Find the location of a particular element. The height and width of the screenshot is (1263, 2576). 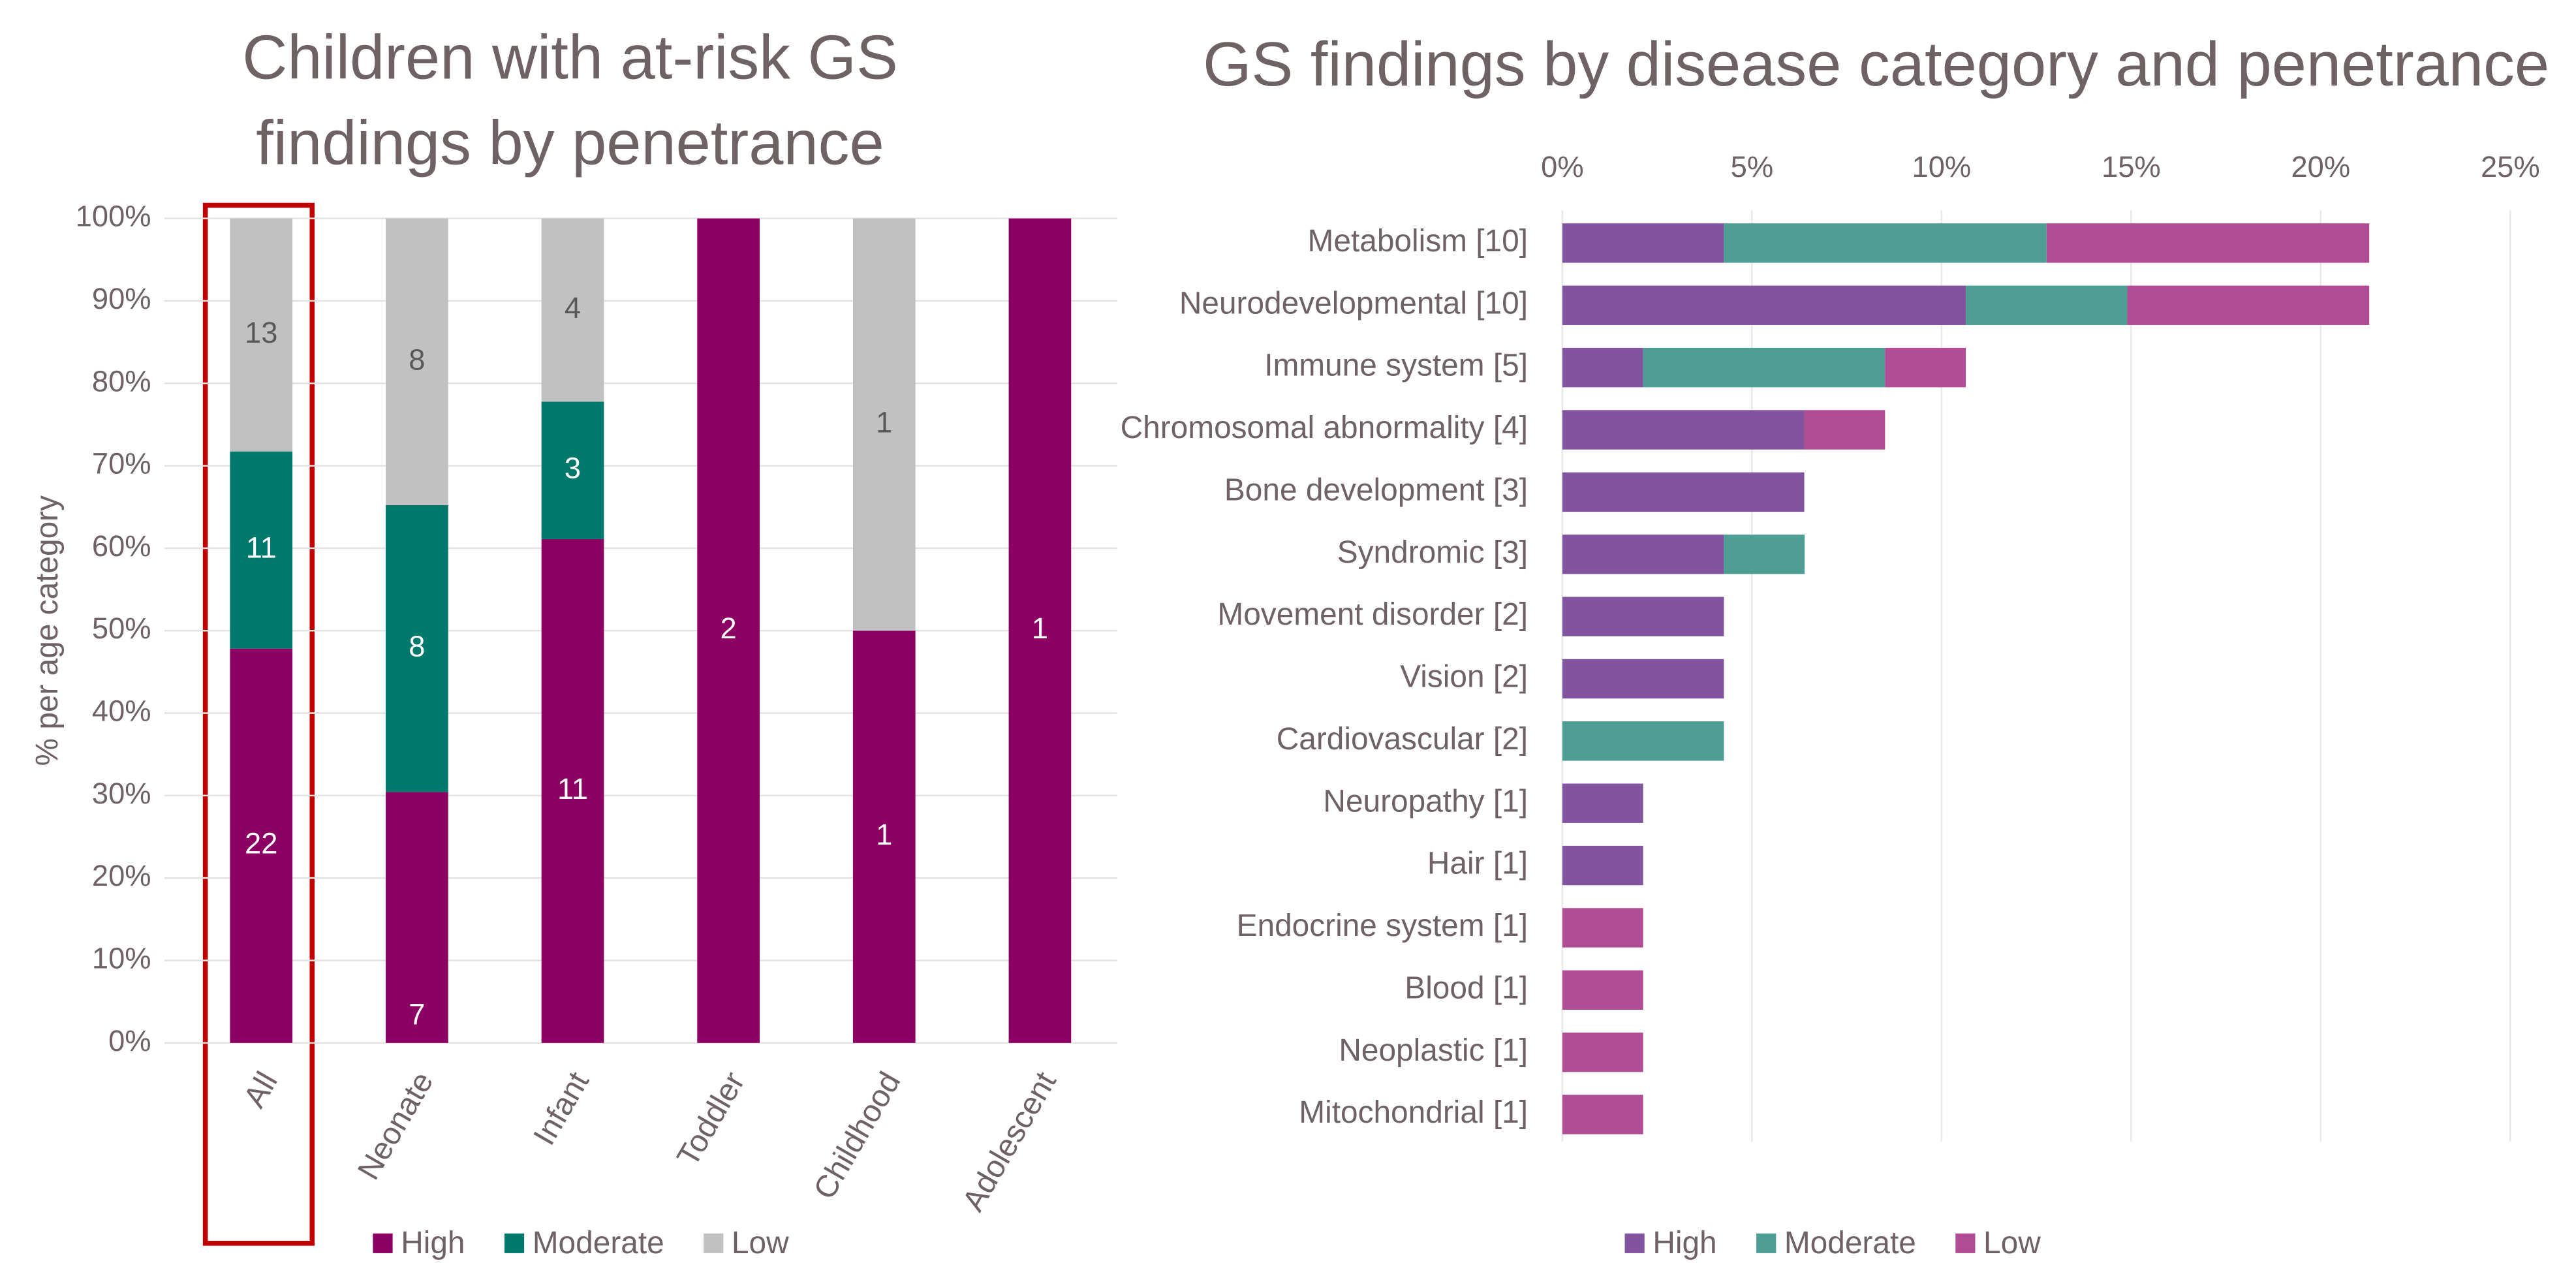

y-tick-label: 10% is located at coordinates (121, 958).